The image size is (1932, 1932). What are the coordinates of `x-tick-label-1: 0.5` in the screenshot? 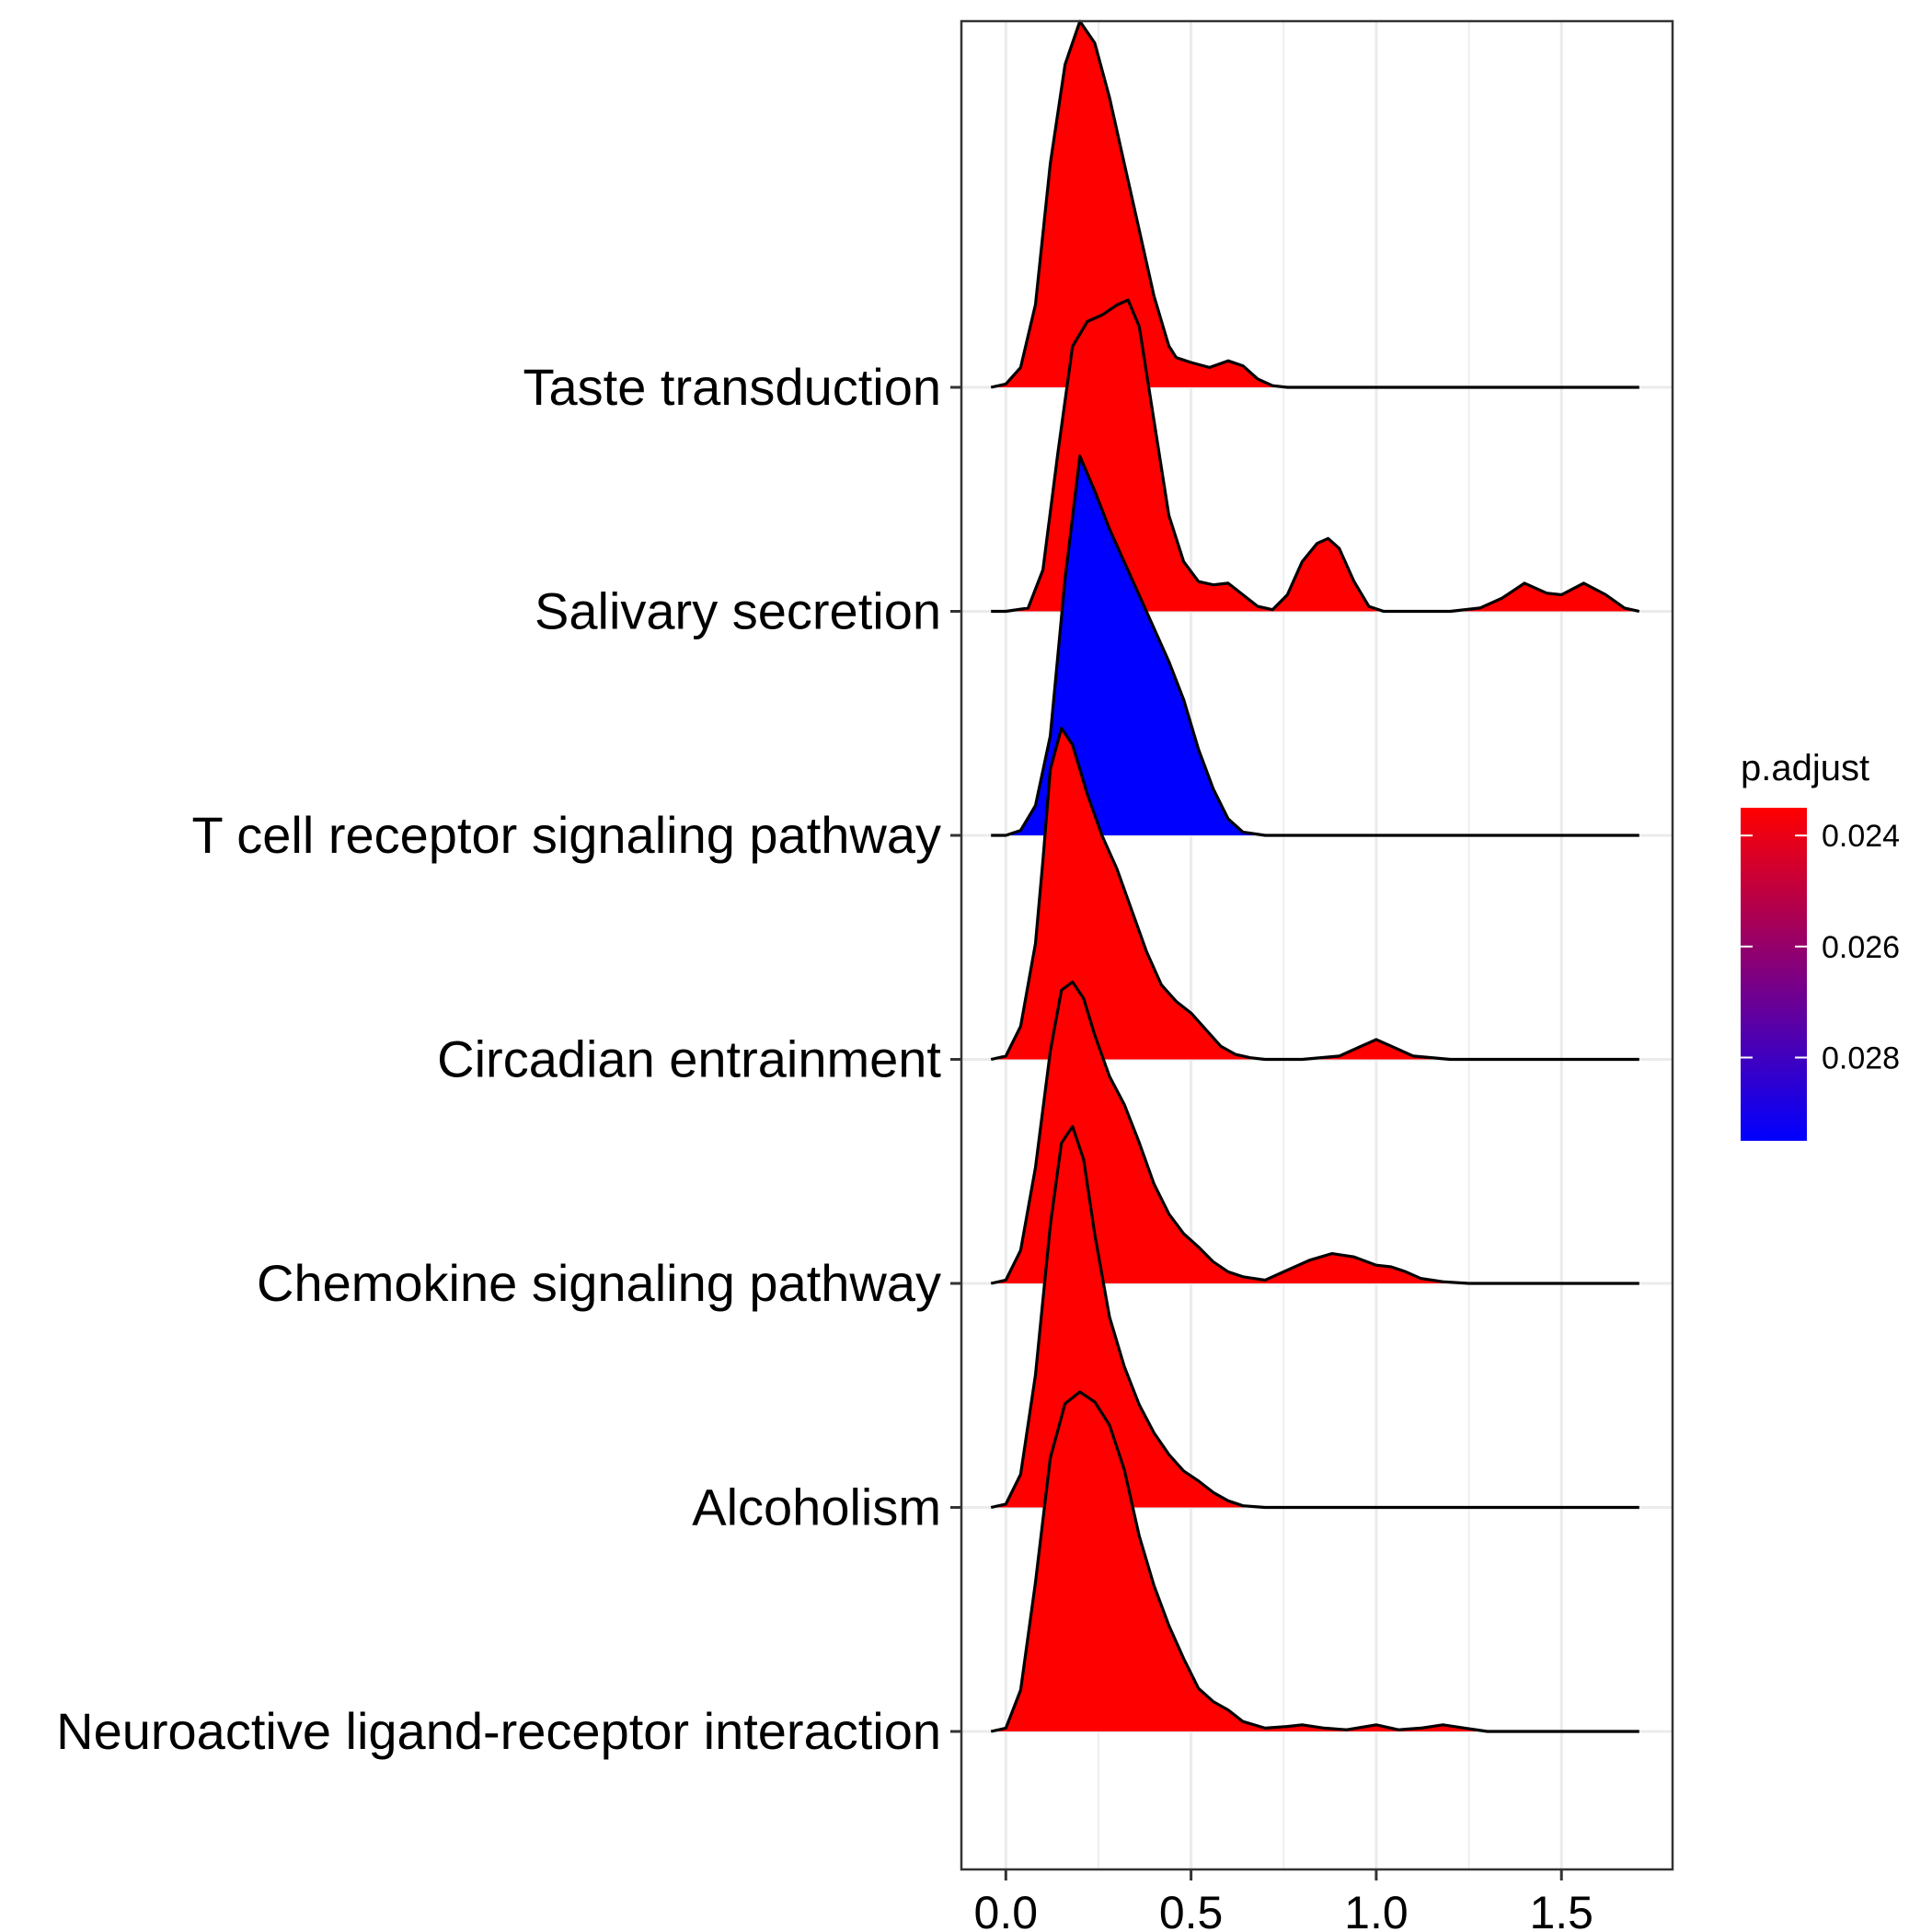 It's located at (1191, 1909).